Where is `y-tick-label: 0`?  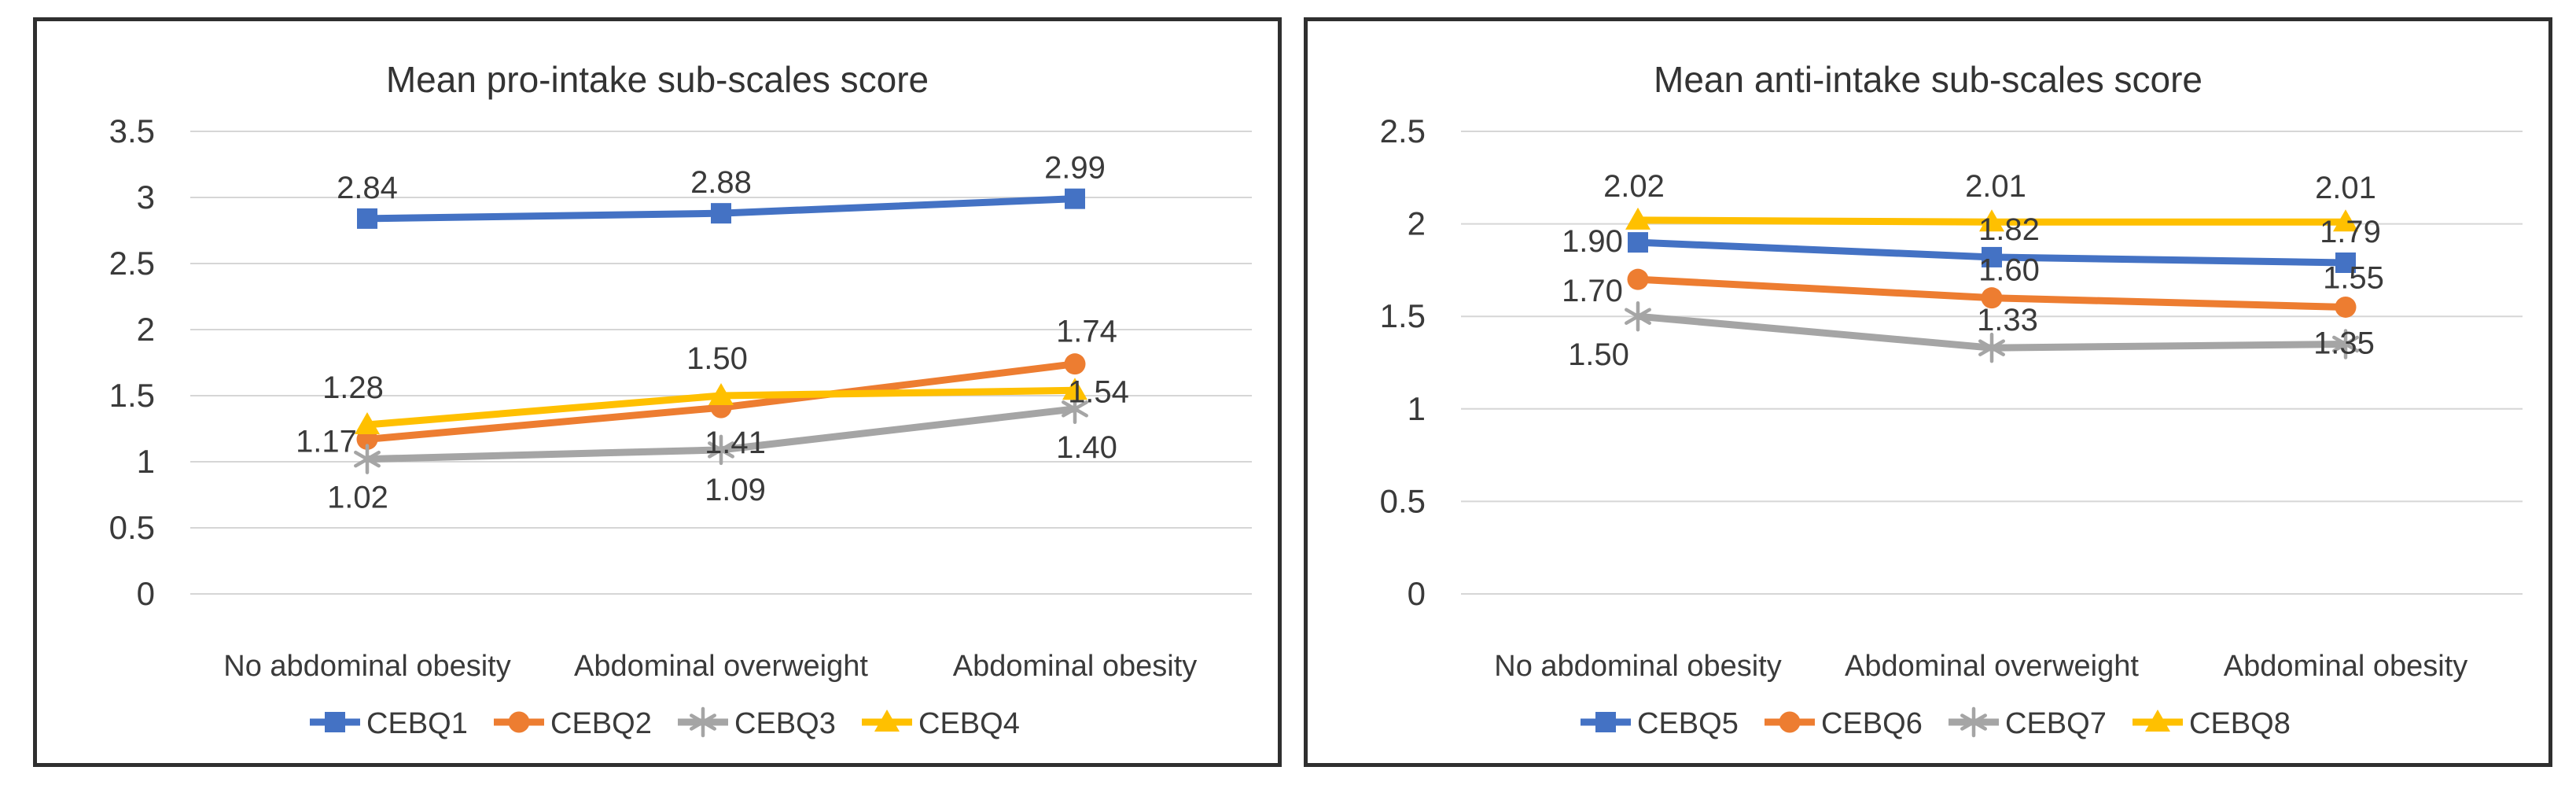 y-tick-label: 0 is located at coordinates (1417, 593).